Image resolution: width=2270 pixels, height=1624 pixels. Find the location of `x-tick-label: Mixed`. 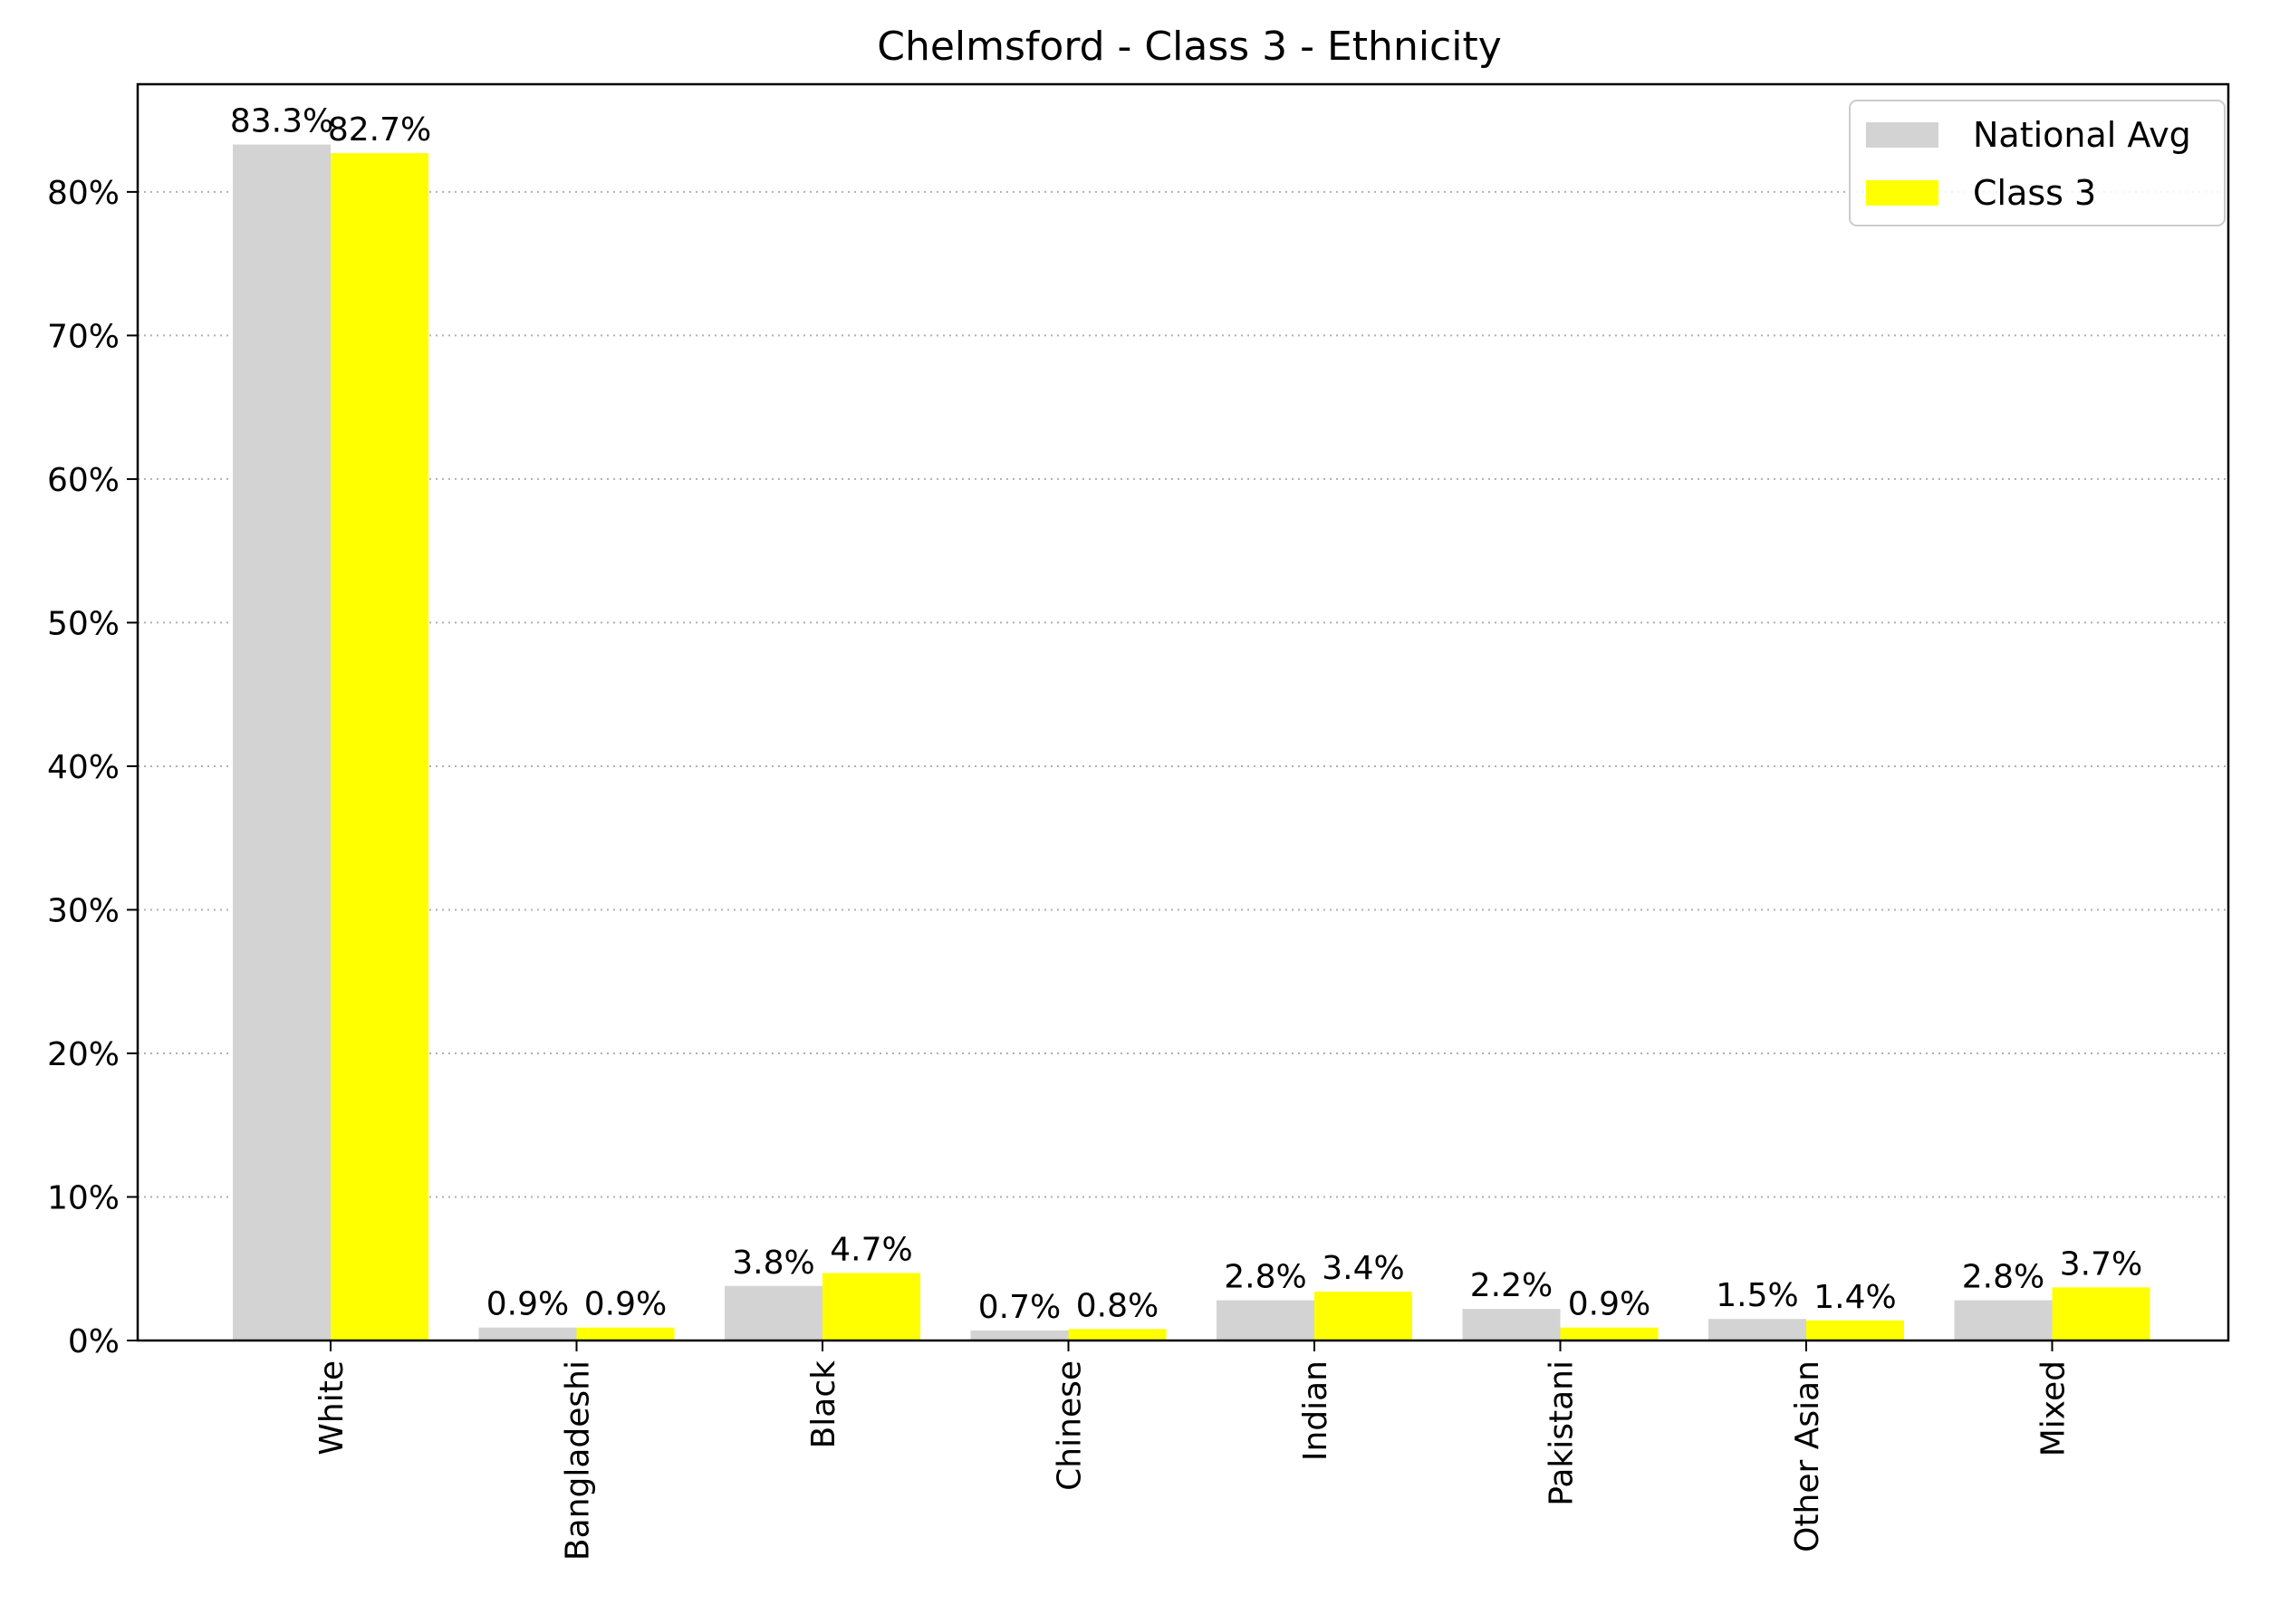

x-tick-label: Mixed is located at coordinates (2054, 1408).